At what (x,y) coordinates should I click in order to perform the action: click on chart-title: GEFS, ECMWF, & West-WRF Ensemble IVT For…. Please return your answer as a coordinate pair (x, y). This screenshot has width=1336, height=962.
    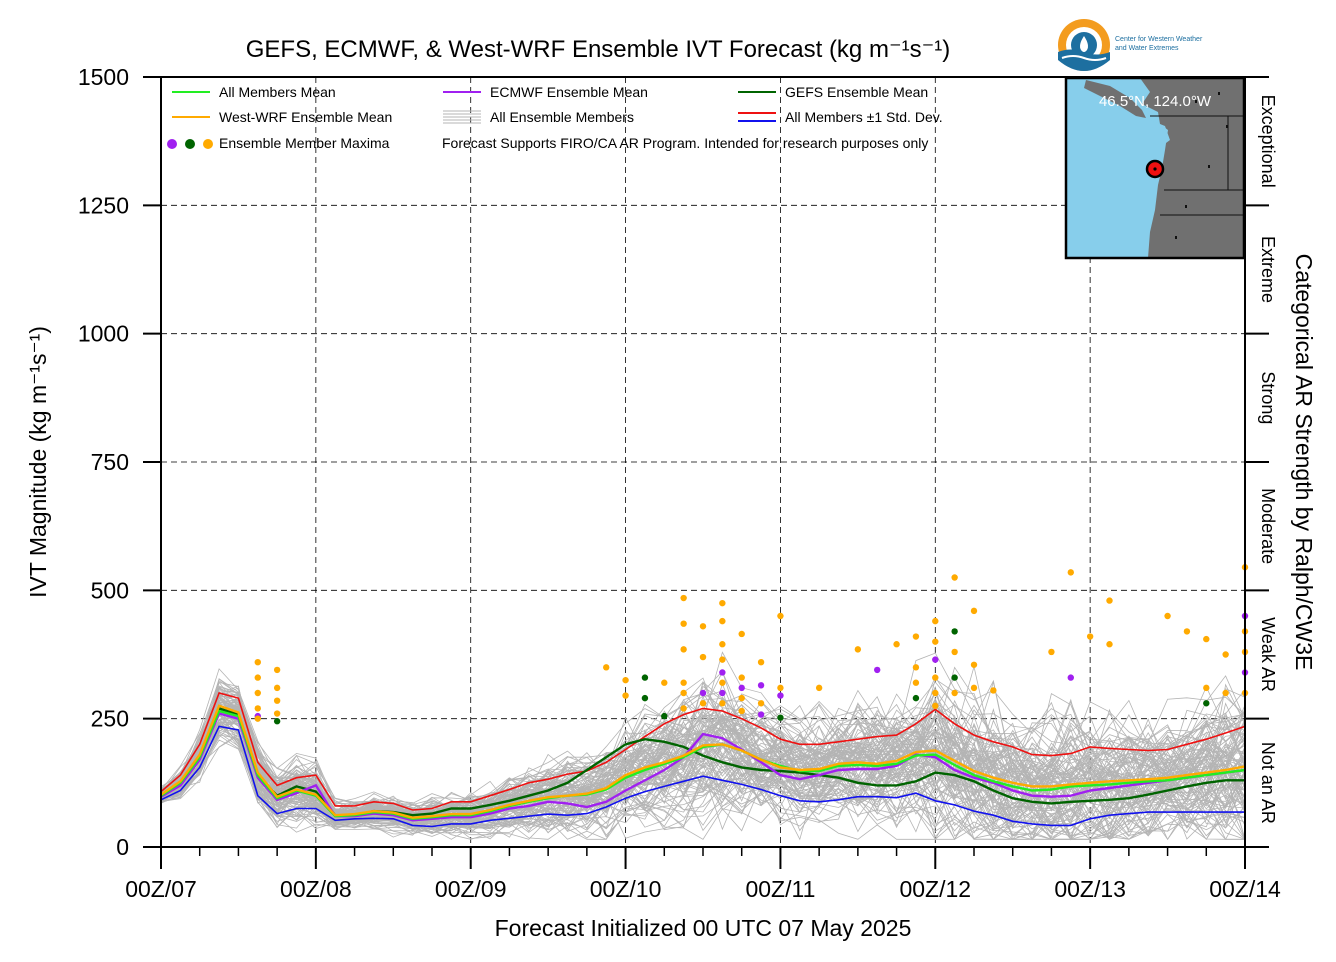
    Looking at the image, I should click on (598, 49).